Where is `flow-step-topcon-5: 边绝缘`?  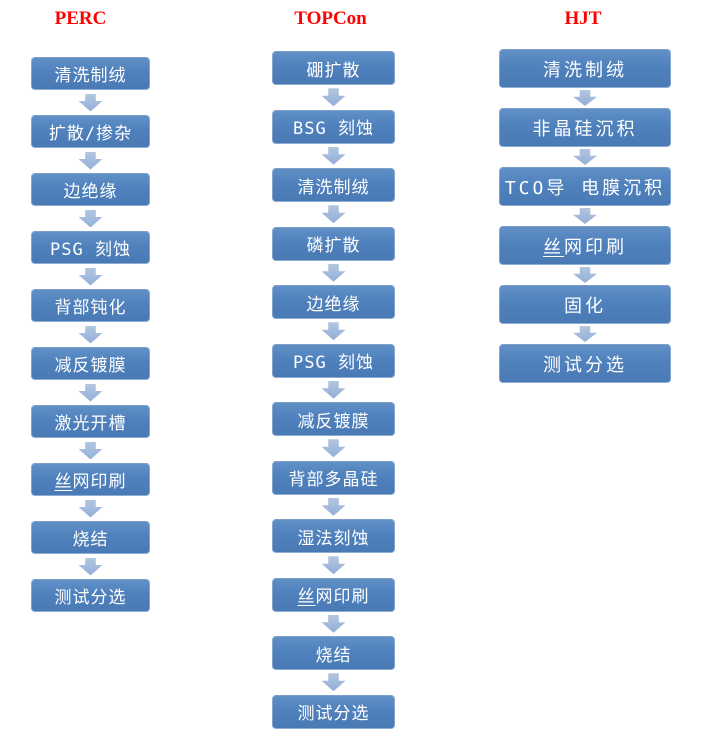
flow-step-topcon-5: 边绝缘 is located at coordinates (333, 302).